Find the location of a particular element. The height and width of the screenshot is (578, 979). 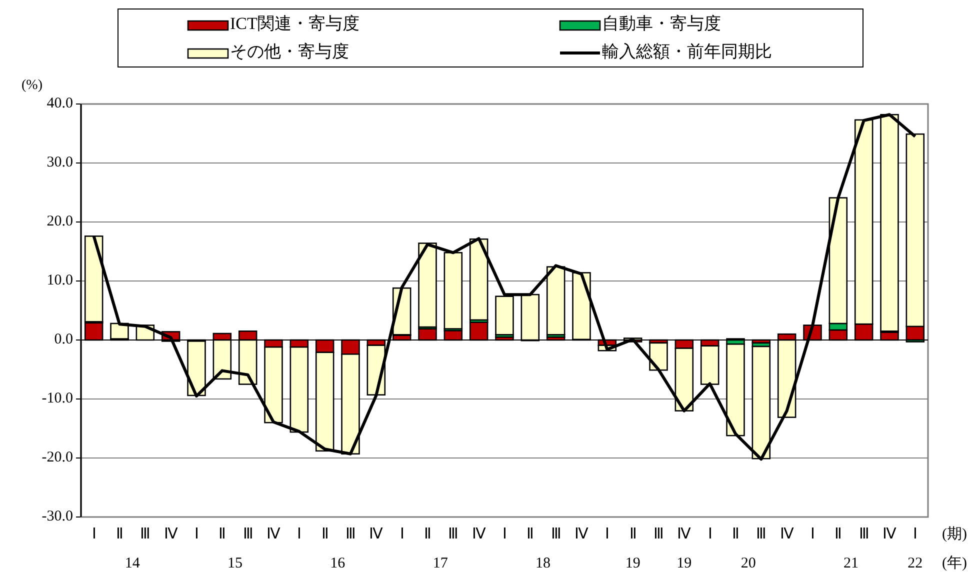

legend-label: ICT関連・寄与度 is located at coordinates (295, 23).